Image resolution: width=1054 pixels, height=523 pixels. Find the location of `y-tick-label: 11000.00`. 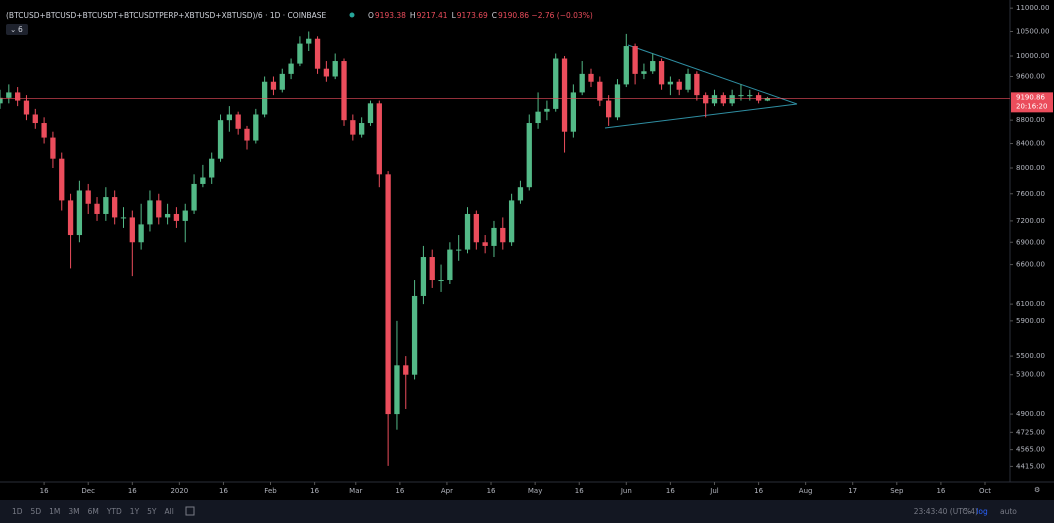

y-tick-label: 11000.00 is located at coordinates (1032, 8).